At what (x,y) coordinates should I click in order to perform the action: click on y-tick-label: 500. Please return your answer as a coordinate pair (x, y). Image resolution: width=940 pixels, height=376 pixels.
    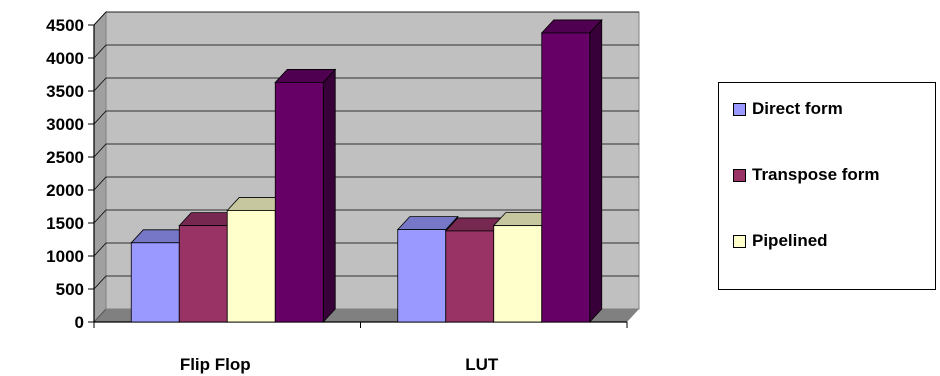
    Looking at the image, I should click on (70, 289).